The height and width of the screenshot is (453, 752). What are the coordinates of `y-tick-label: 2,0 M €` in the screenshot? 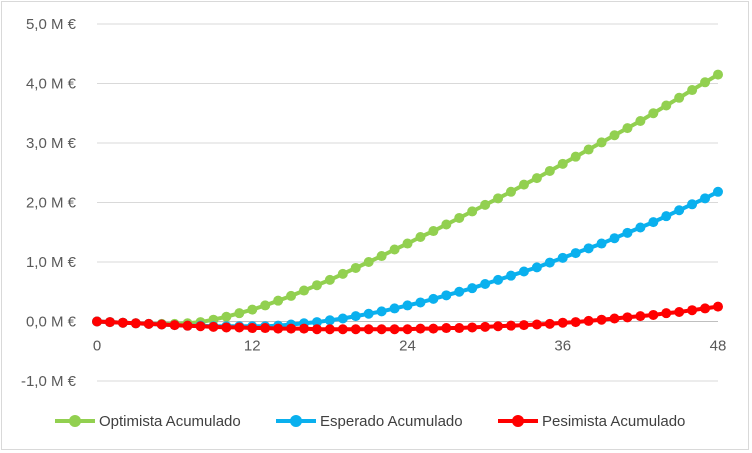 It's located at (51, 203).